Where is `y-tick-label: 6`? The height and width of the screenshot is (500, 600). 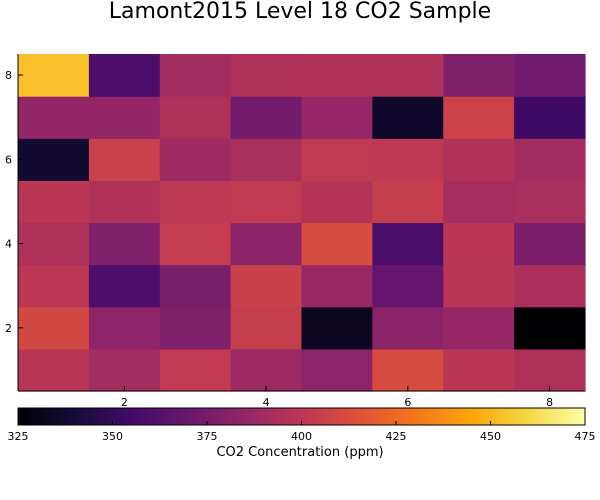
y-tick-label: 6 is located at coordinates (8, 159).